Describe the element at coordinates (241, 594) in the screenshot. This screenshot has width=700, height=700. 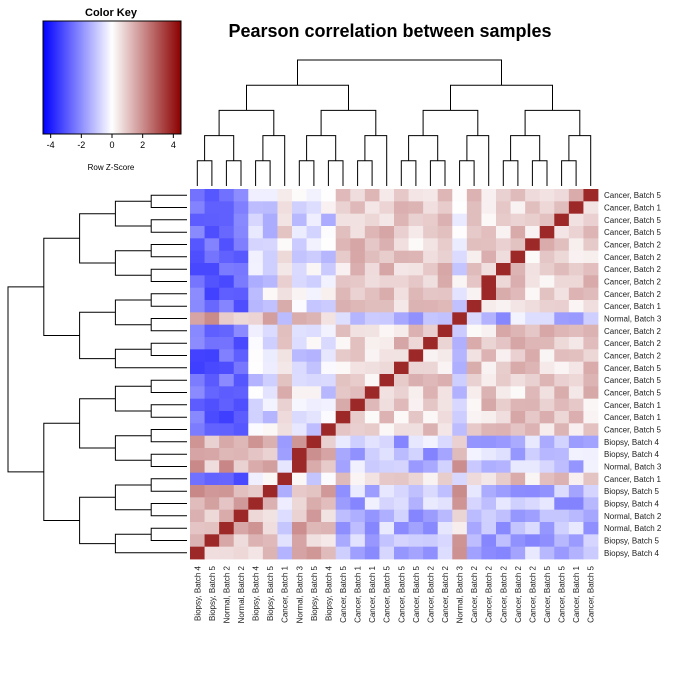
I see `column-label: Normal, Batch 2` at that location.